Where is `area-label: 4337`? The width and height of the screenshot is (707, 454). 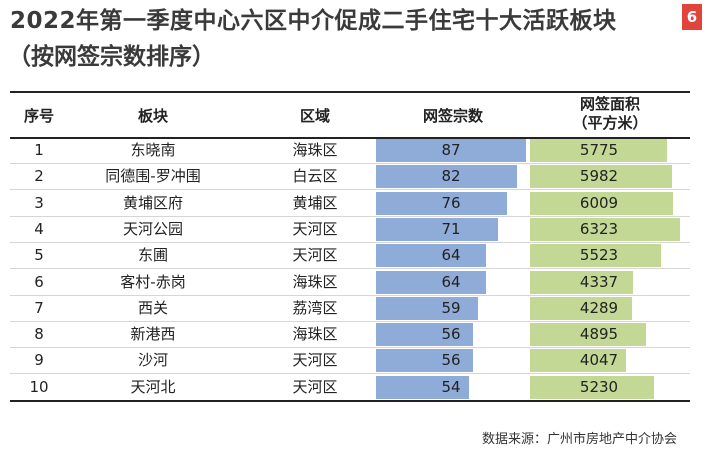
area-label: 4337 is located at coordinates (599, 281).